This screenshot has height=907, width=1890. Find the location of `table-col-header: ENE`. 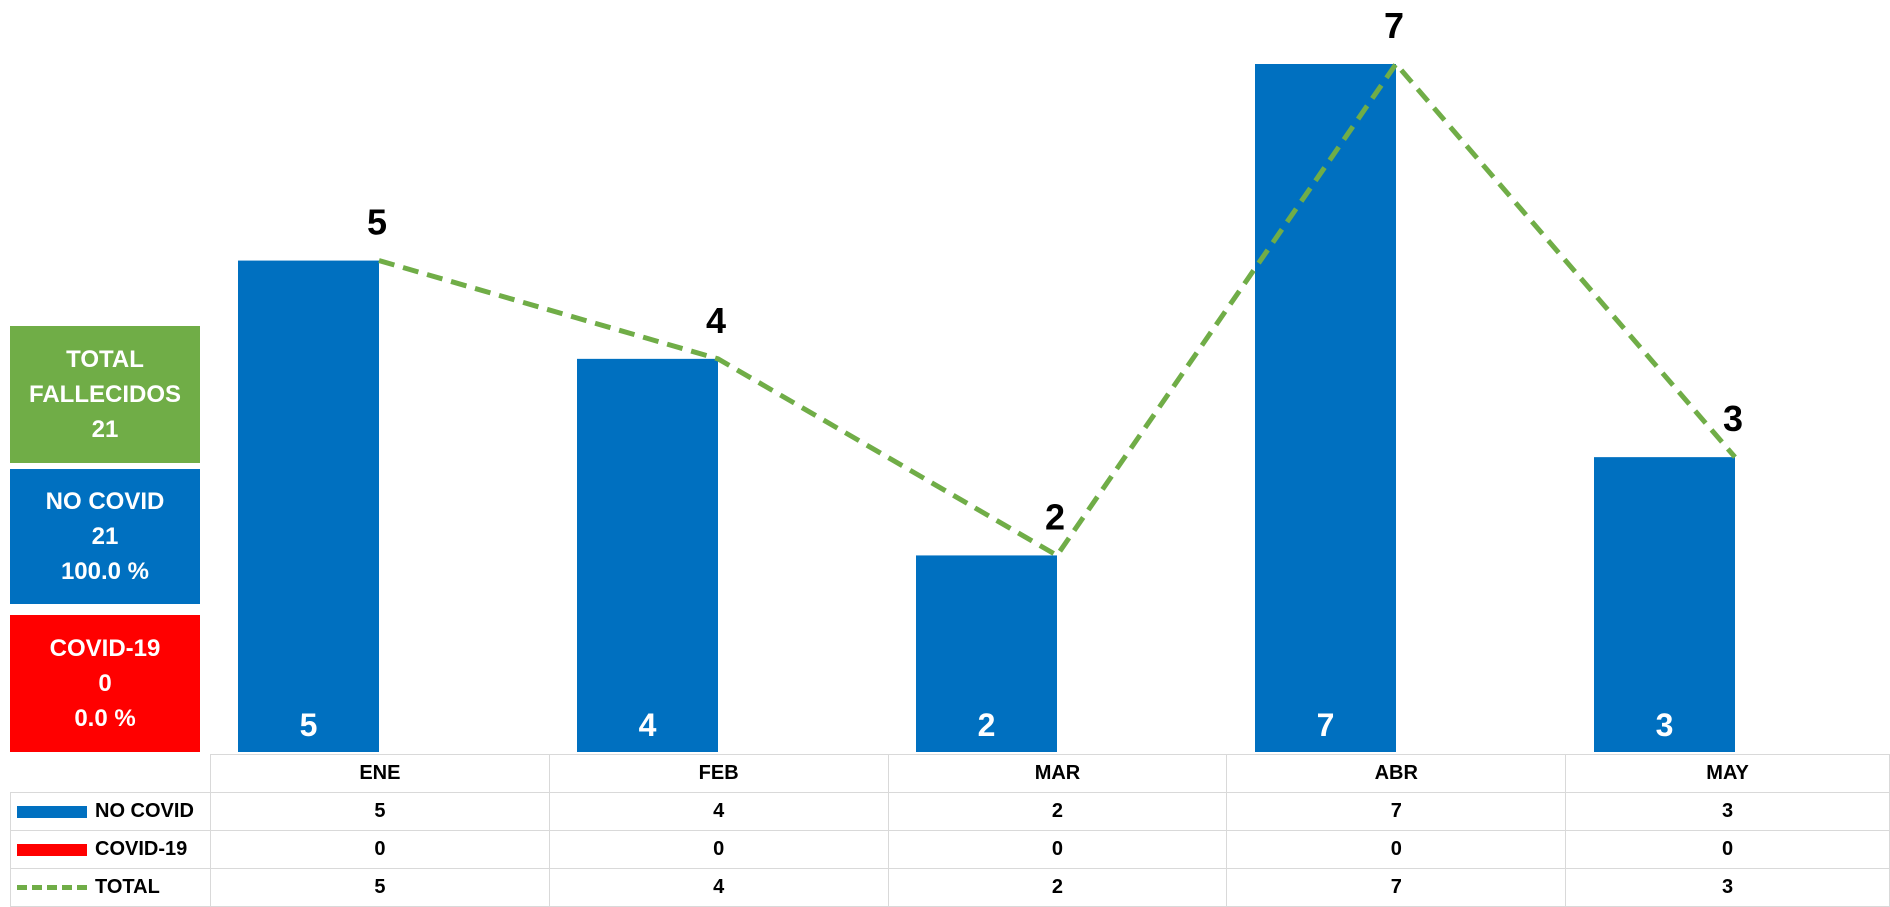

table-col-header: ENE is located at coordinates (379, 773).